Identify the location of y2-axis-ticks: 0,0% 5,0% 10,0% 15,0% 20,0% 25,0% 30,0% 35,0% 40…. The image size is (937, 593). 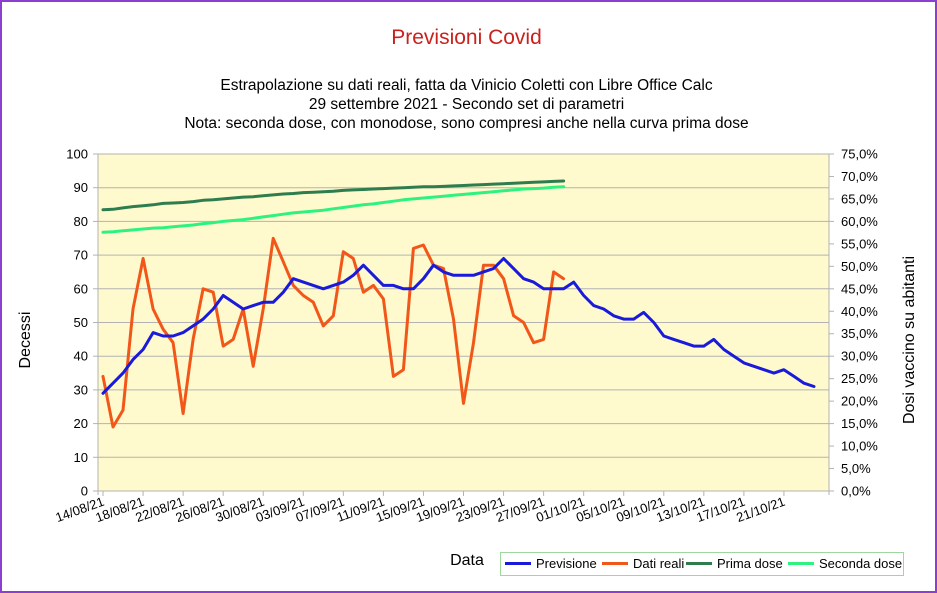
(853, 323).